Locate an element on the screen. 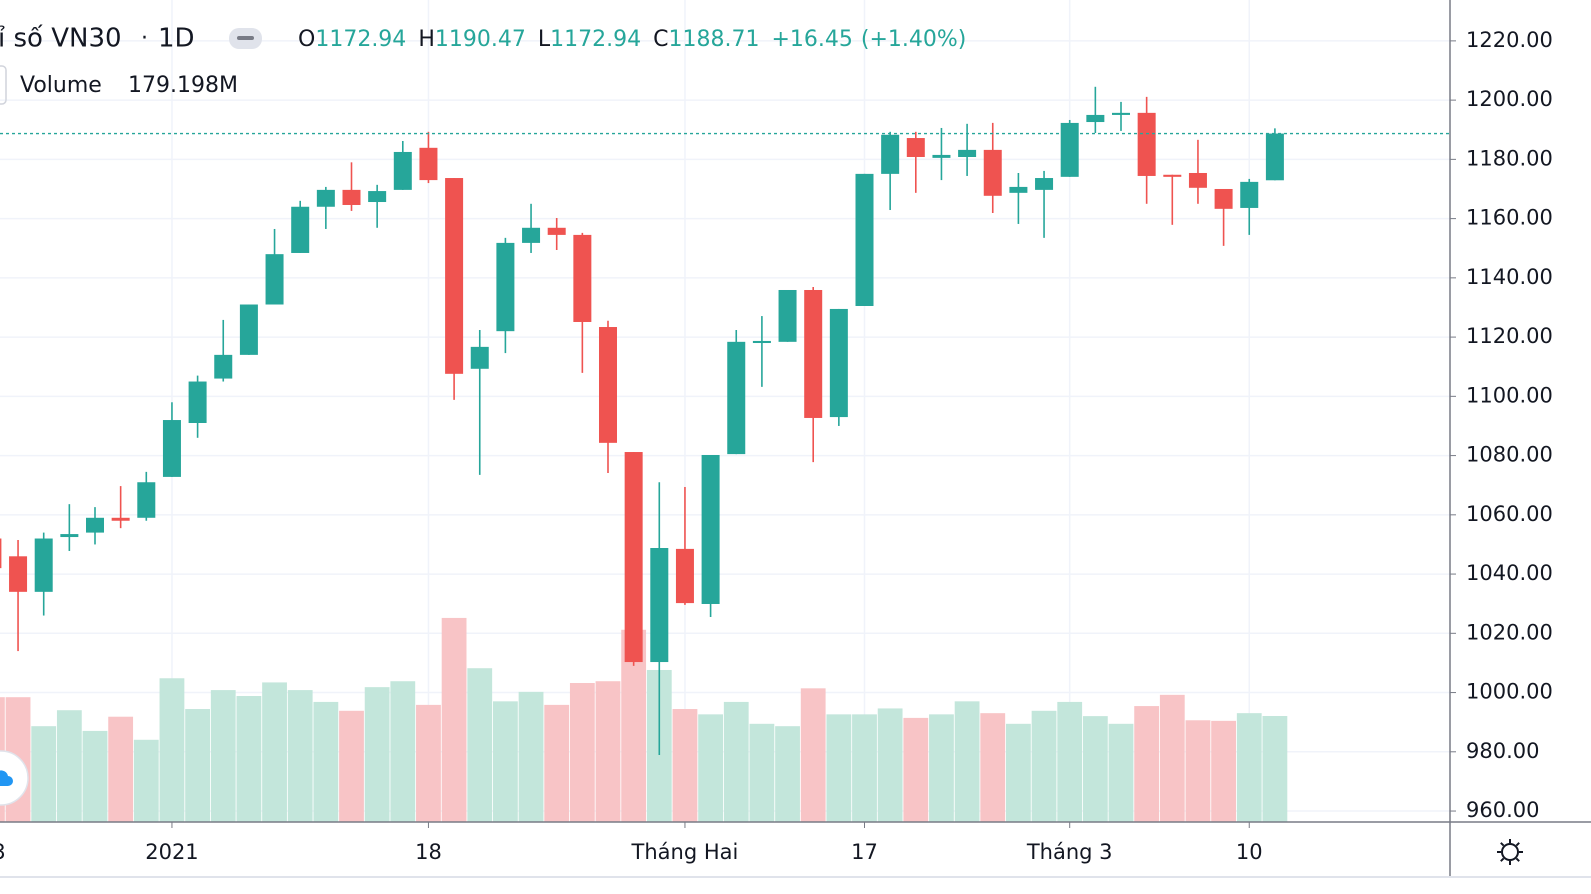  value: 1172.94 is located at coordinates (595, 39).